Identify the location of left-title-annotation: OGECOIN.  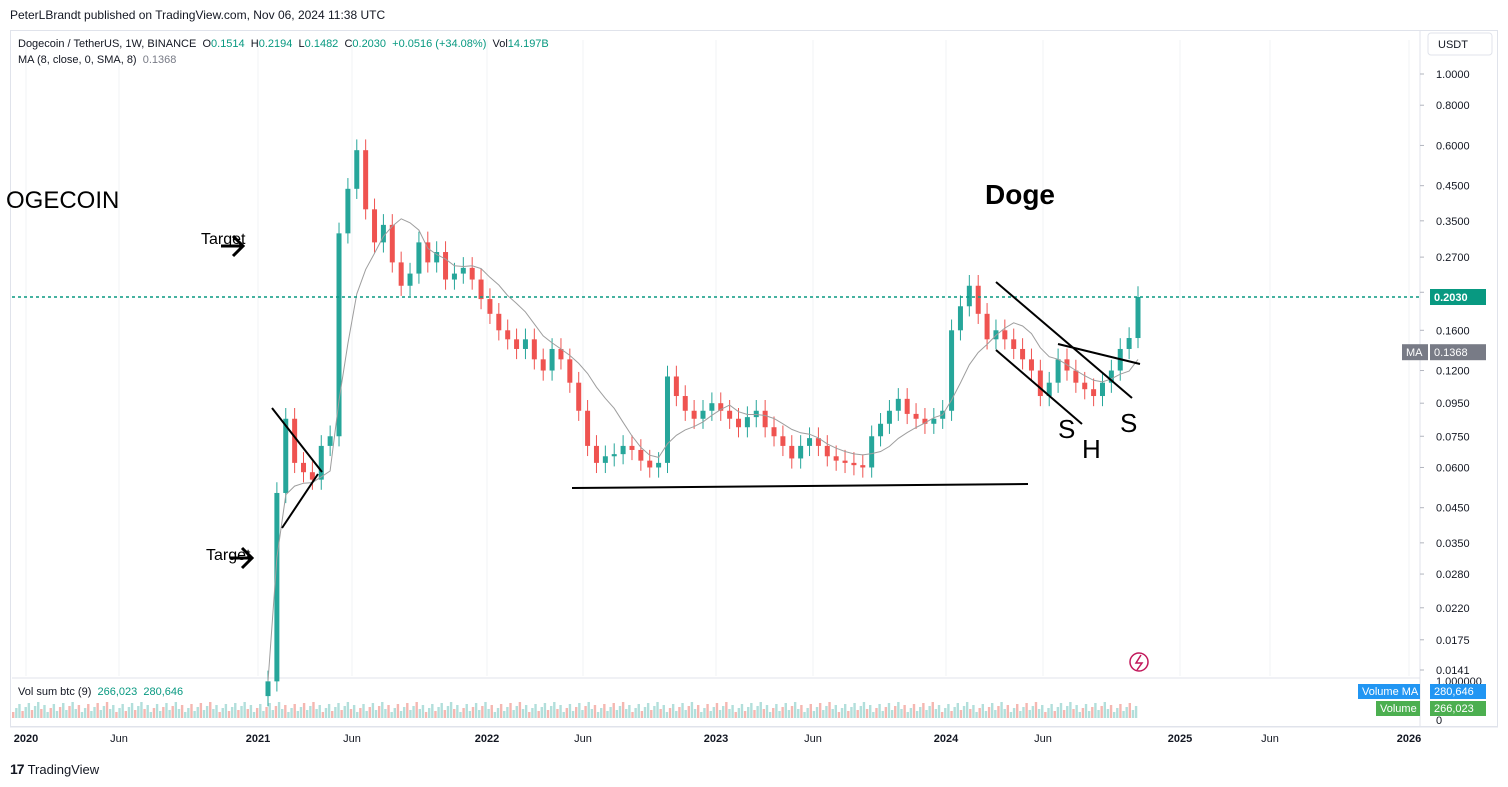
(62, 200).